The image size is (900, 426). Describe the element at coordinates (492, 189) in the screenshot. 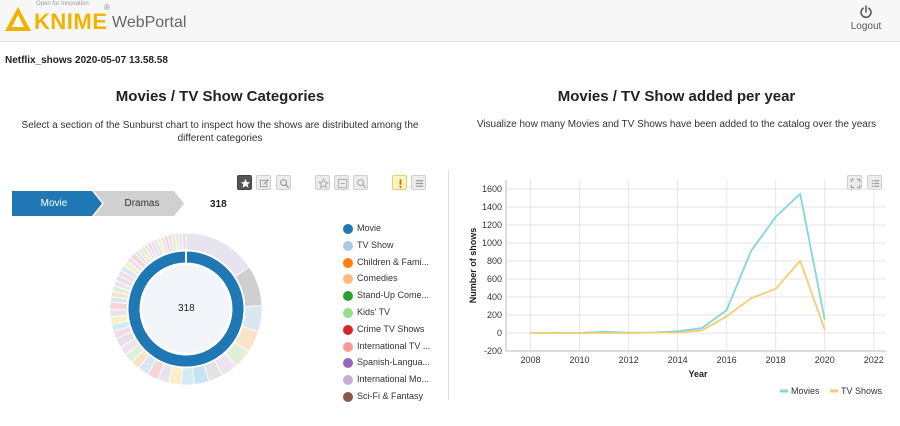

I see `y-tick-label: 1600` at that location.